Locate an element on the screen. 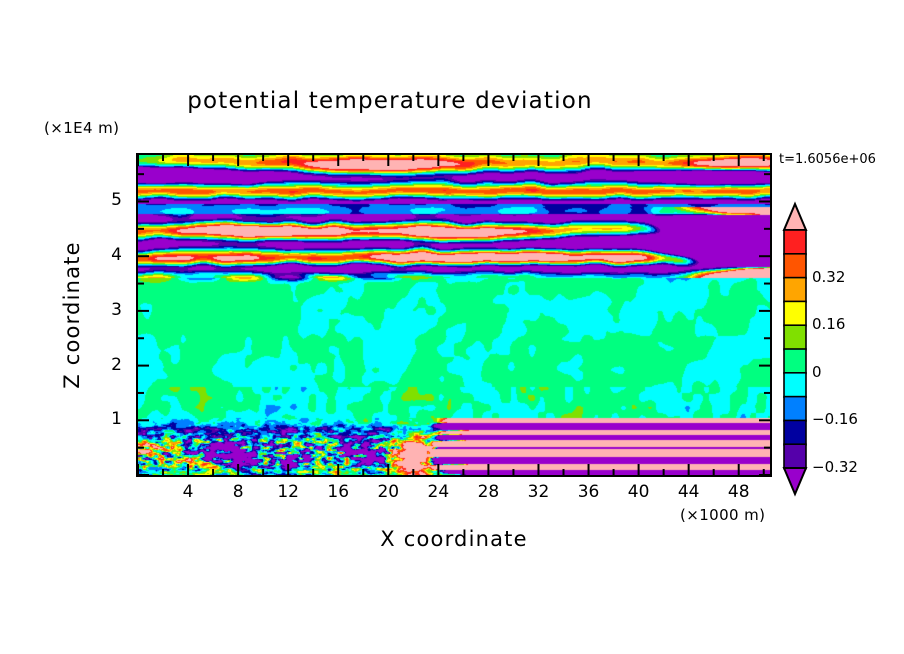 The width and height of the screenshot is (904, 654). x-tick-label: 44 is located at coordinates (688, 492).